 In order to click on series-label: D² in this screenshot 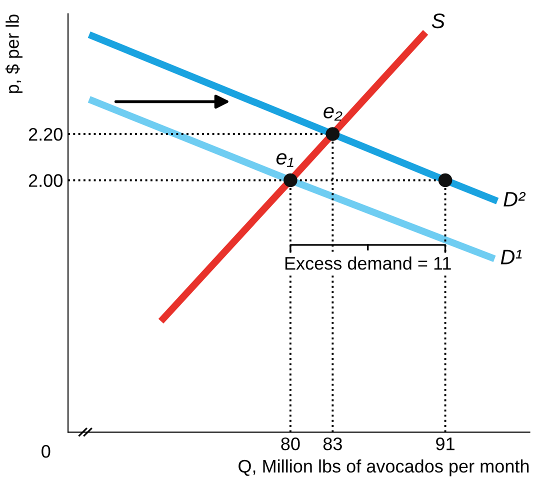, I will do `click(515, 199)`.